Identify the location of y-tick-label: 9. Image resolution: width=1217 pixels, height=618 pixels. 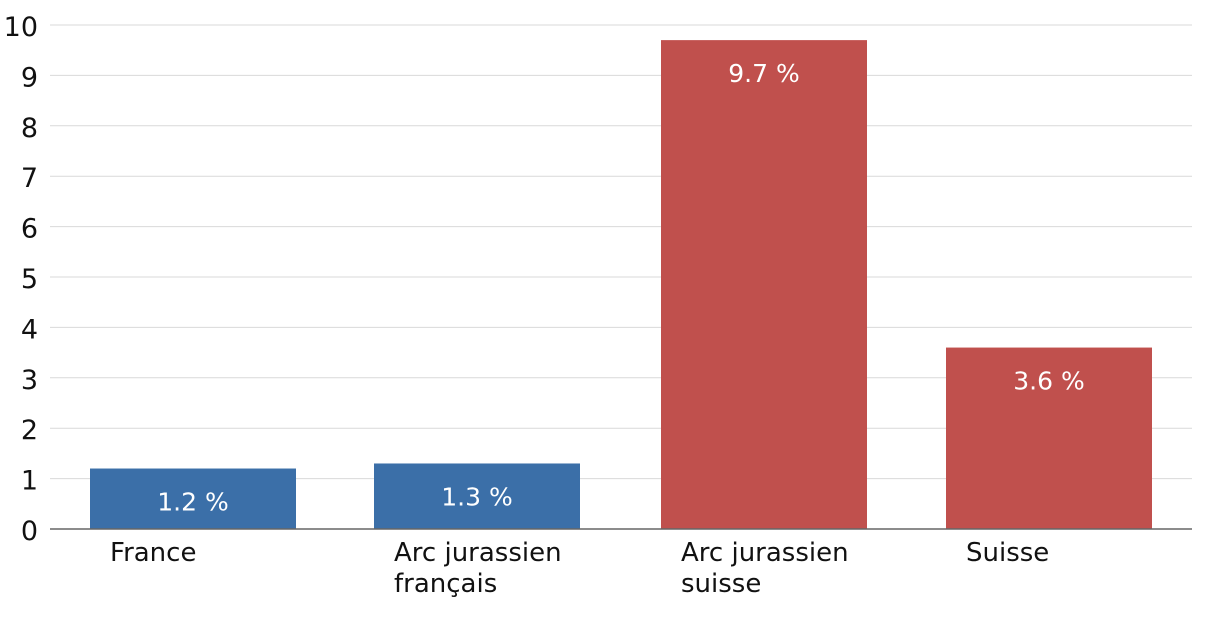
(29, 77).